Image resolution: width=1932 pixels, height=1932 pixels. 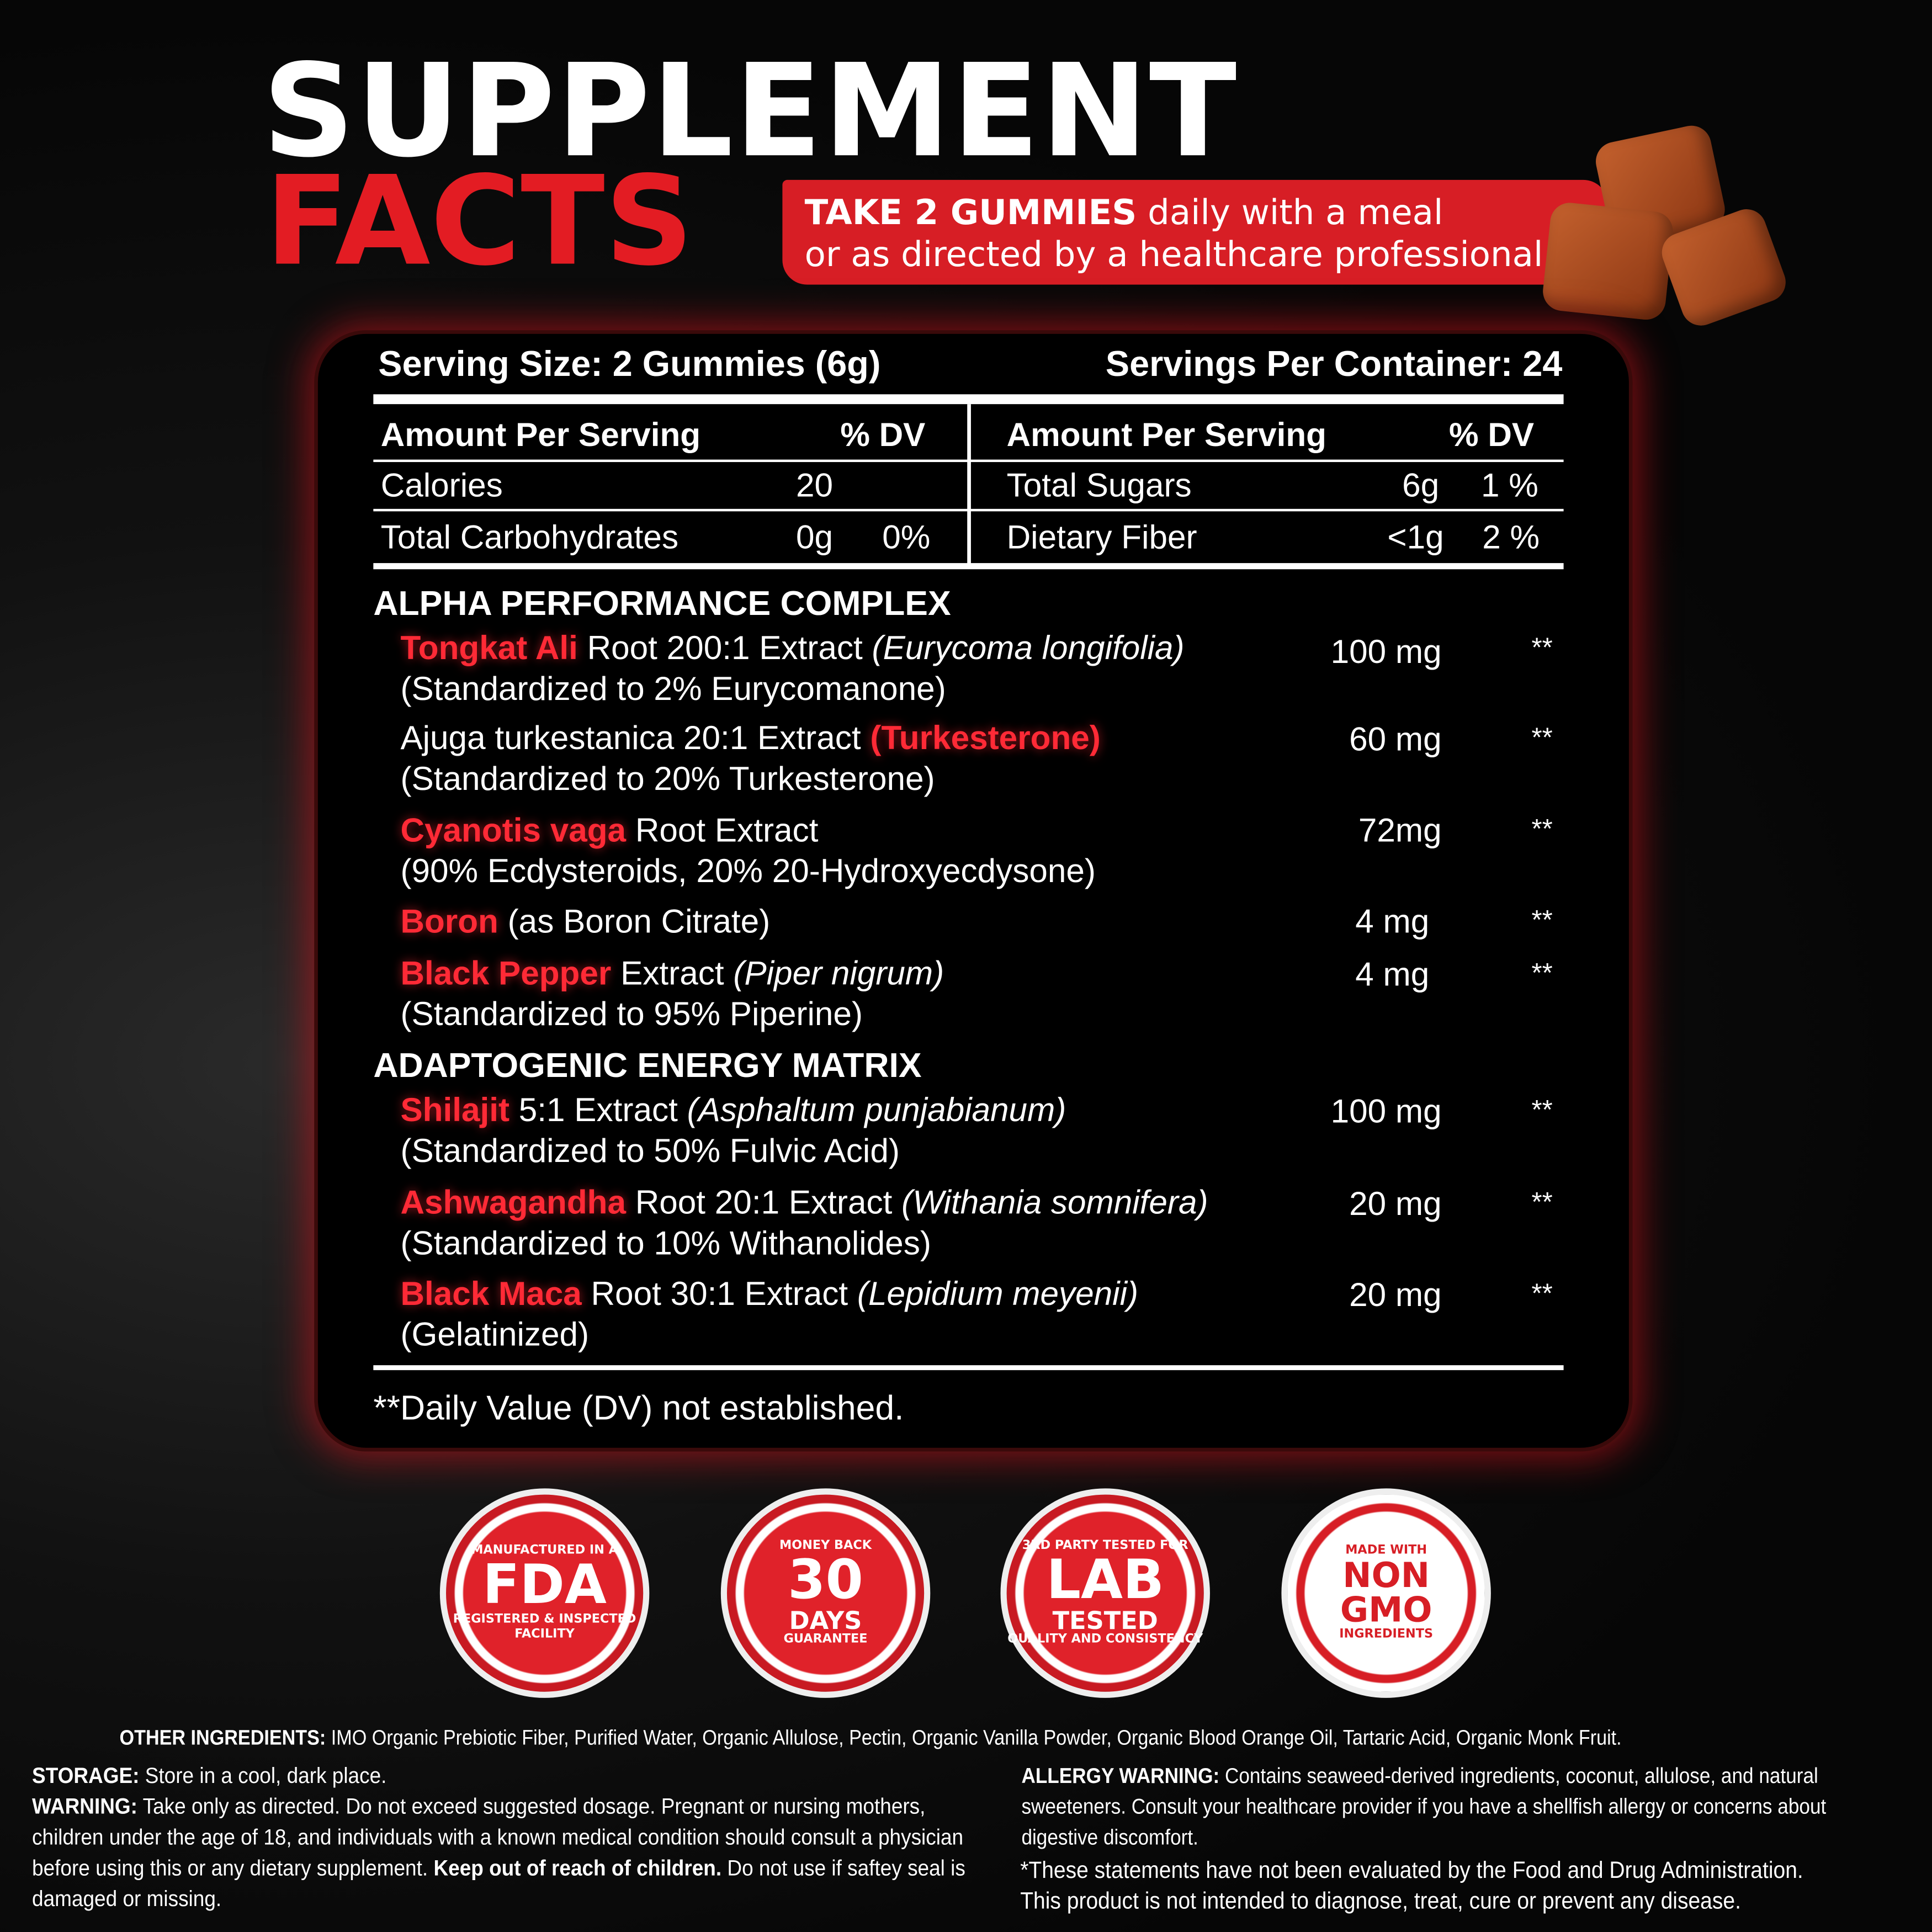 What do you see at coordinates (1334, 365) in the screenshot?
I see `servings-per-container: Servings Per Container: 24` at bounding box center [1334, 365].